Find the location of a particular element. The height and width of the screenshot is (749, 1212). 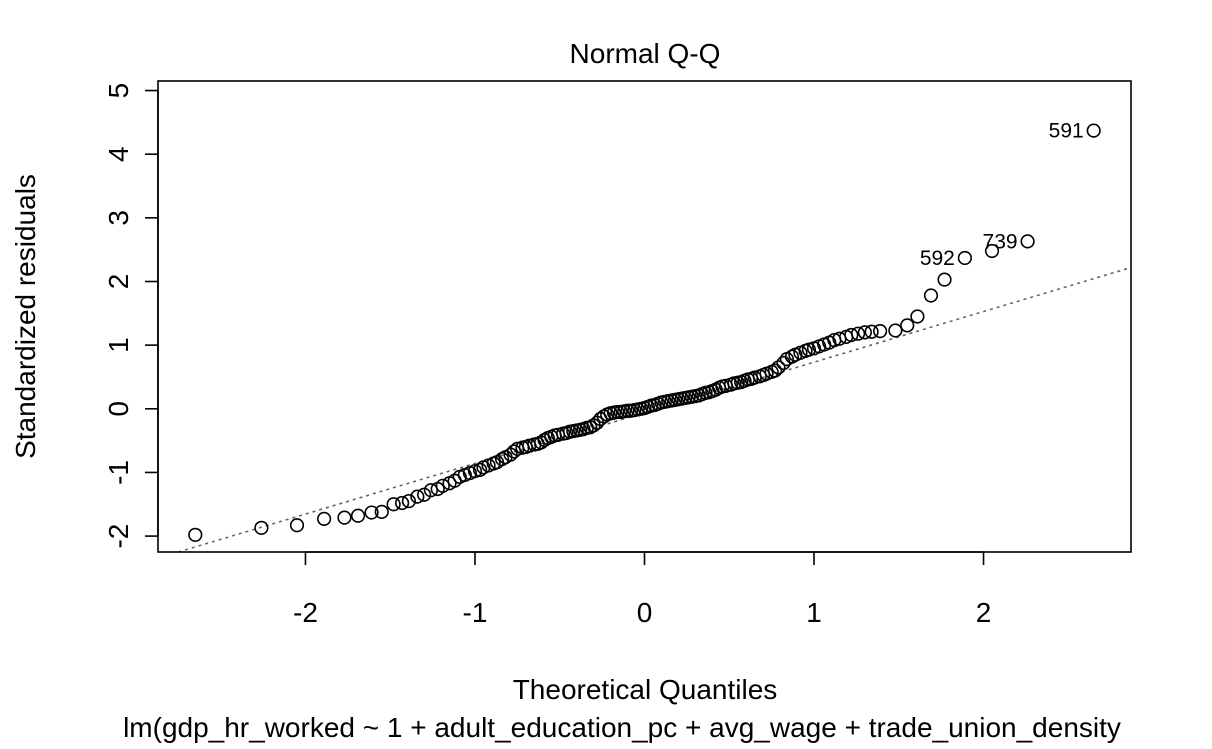

y-axis: -2 -1 0 1 2 3 4 5 is located at coordinates (131, 316).